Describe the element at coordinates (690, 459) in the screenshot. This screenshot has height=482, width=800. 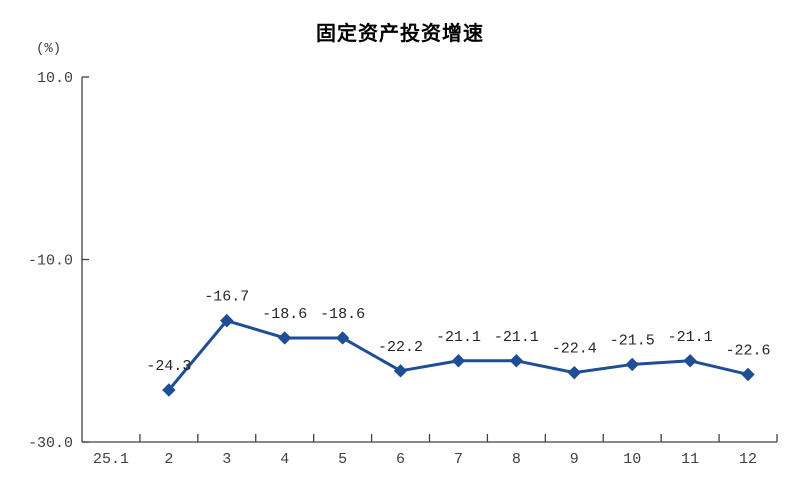
I see `x-tick-label: 11` at that location.